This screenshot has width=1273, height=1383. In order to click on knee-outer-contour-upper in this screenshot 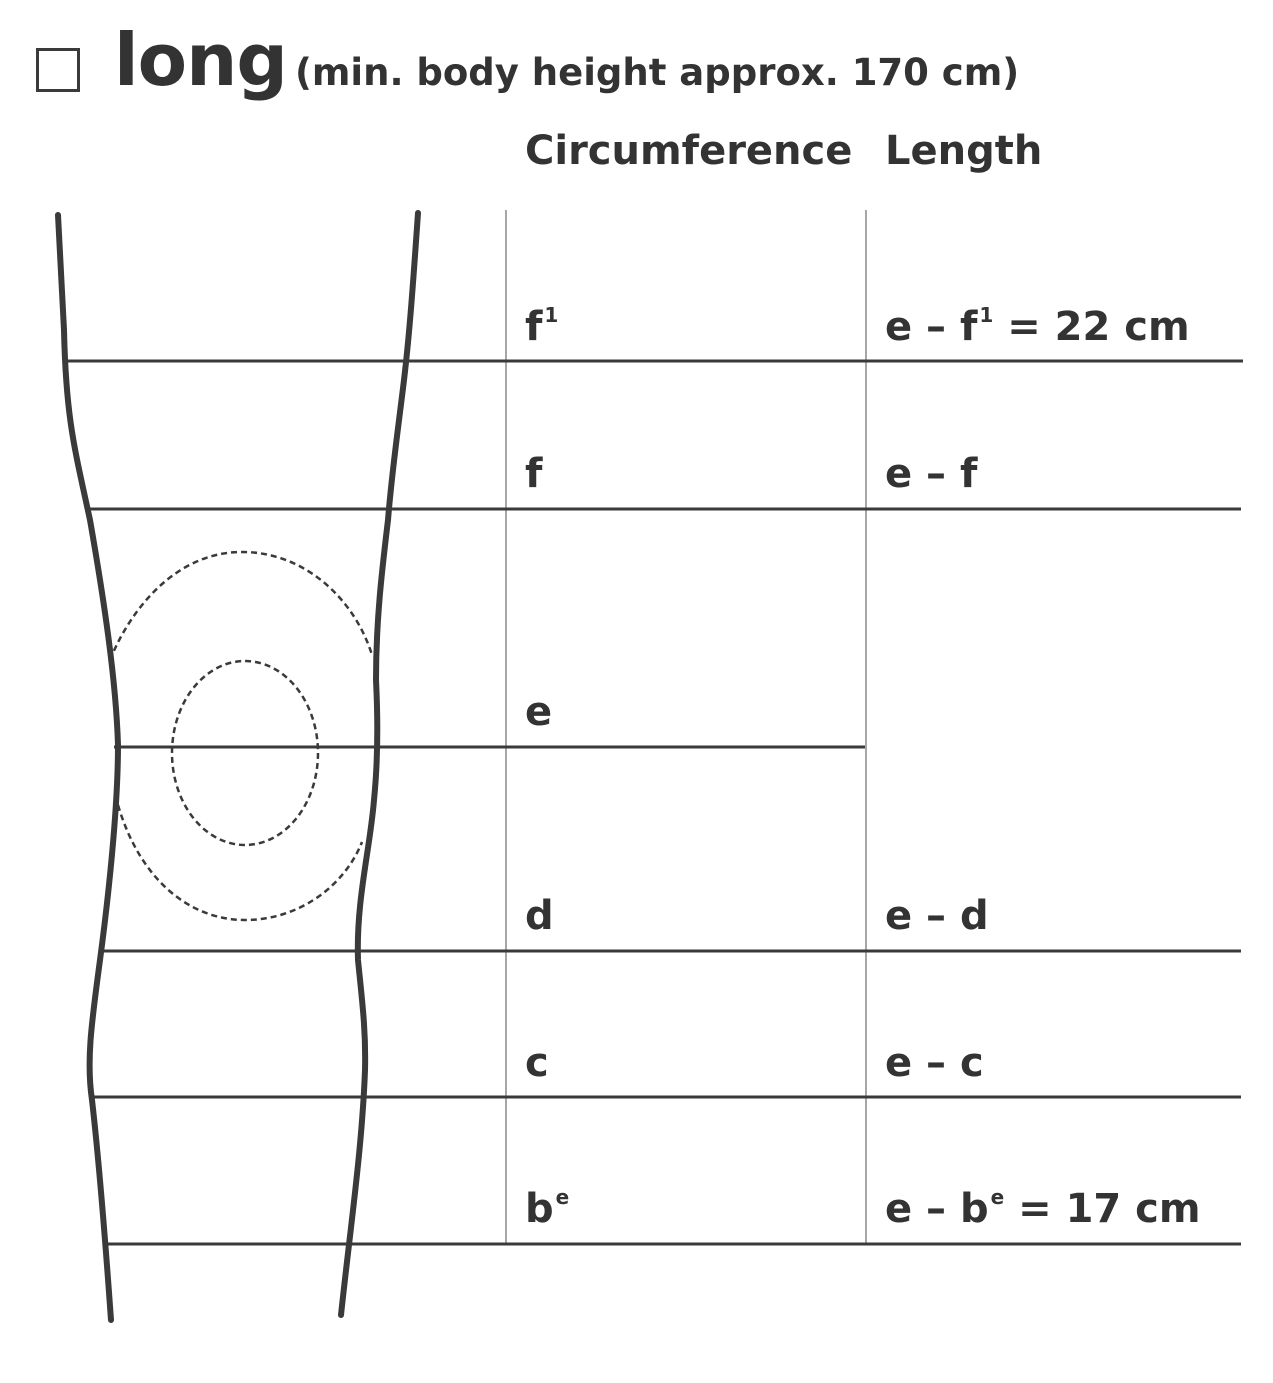, I will do `click(241, 605)`.